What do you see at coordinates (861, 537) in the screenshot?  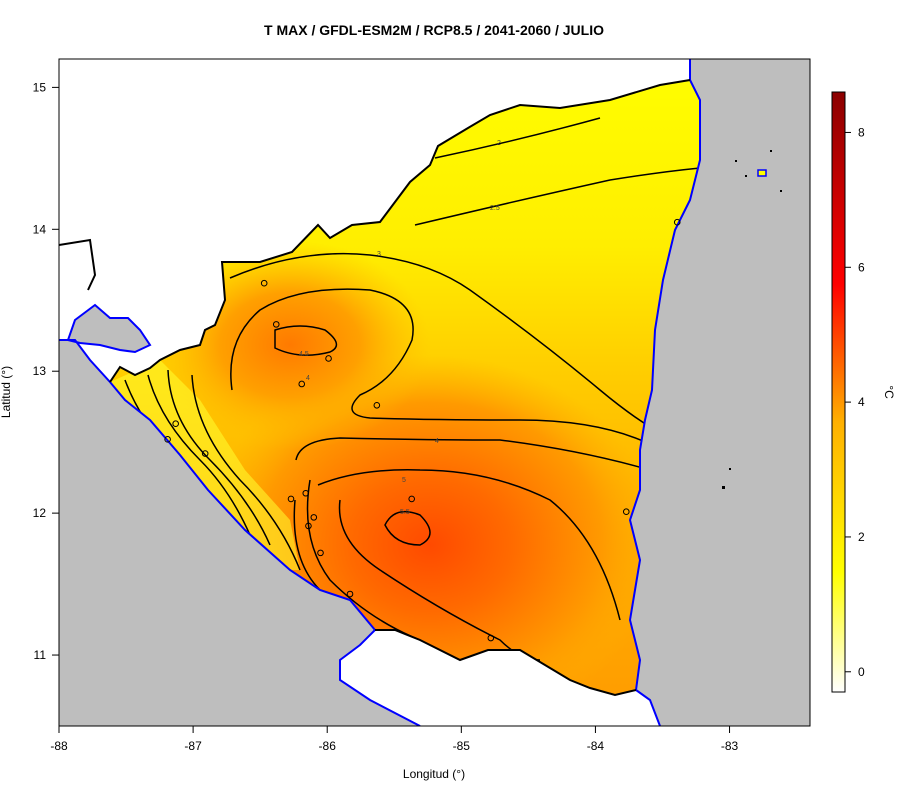 I see `colorbar-tick-label: 2` at bounding box center [861, 537].